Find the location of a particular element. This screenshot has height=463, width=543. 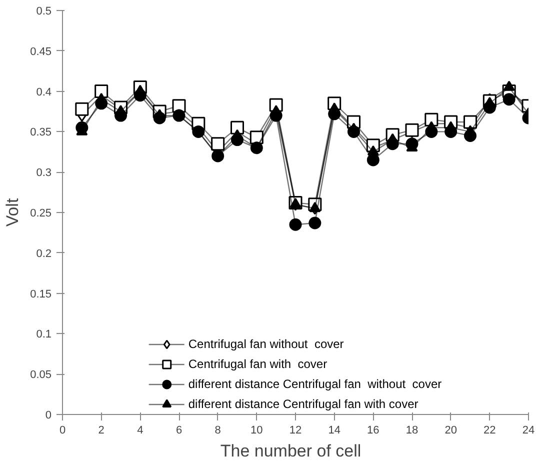

y-axis-title: Volt is located at coordinates (12, 212).